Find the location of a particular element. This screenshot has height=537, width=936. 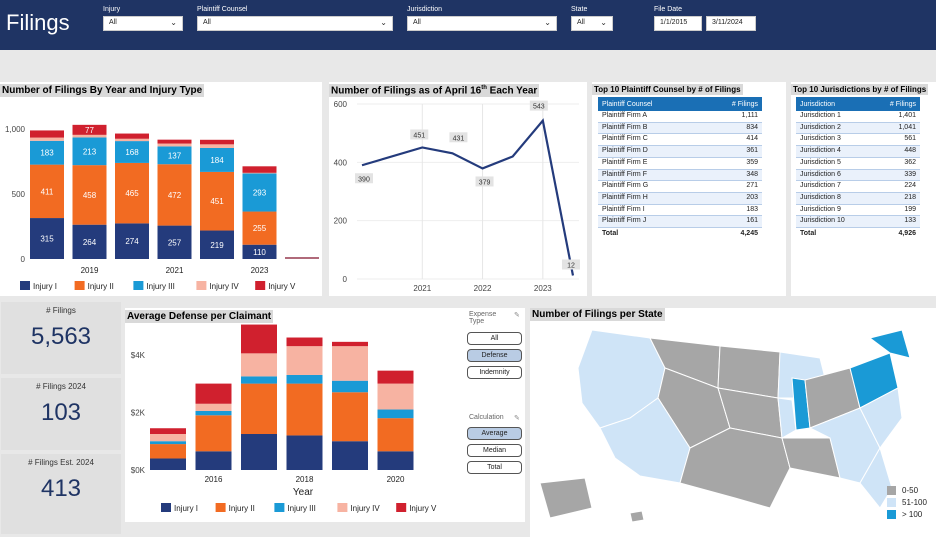

expense-filter-button-all: All is located at coordinates (494, 338).